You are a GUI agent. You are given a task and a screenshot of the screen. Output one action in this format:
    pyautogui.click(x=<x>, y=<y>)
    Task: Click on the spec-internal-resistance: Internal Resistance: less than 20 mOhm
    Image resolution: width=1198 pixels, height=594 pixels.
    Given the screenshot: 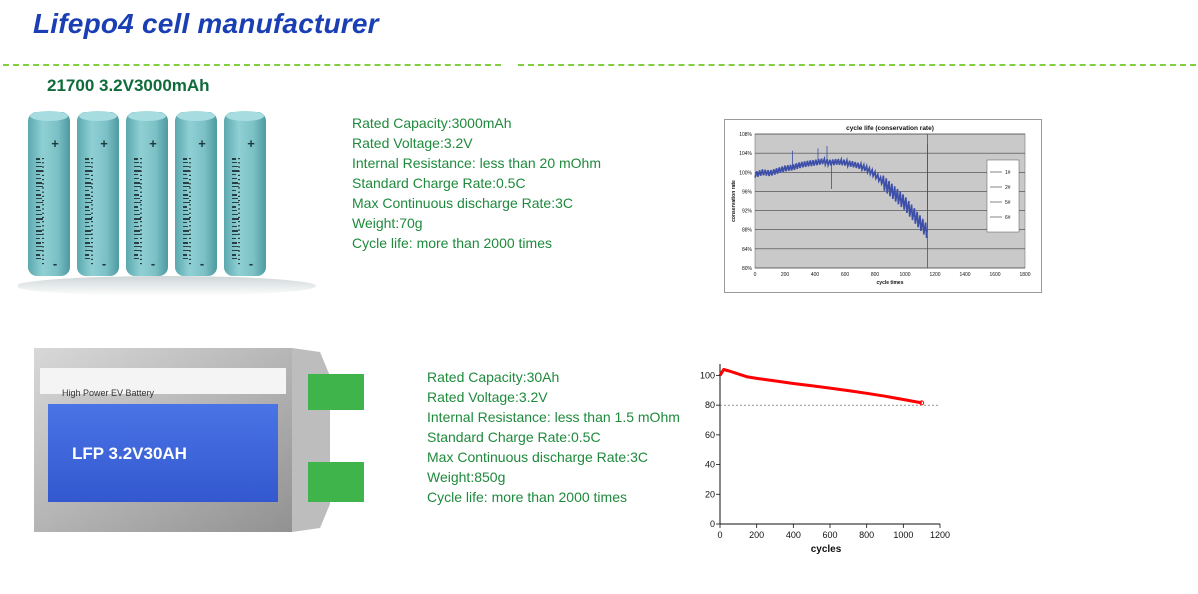 What is the action you would take?
    pyautogui.click(x=477, y=163)
    